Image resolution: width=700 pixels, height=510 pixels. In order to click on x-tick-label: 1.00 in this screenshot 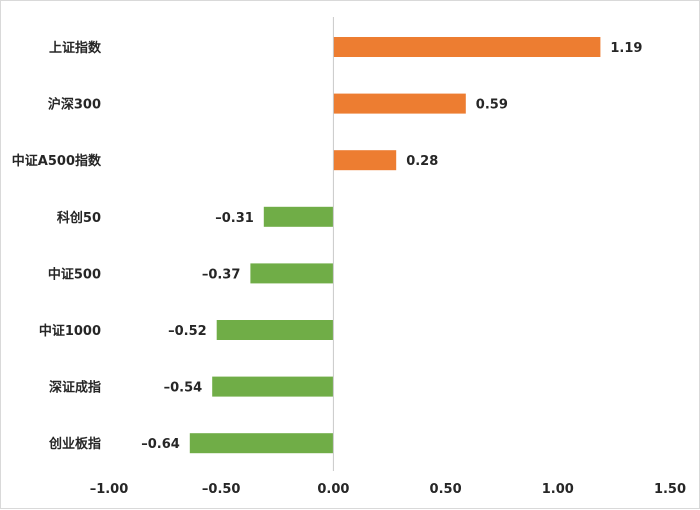, I will do `click(558, 489)`.